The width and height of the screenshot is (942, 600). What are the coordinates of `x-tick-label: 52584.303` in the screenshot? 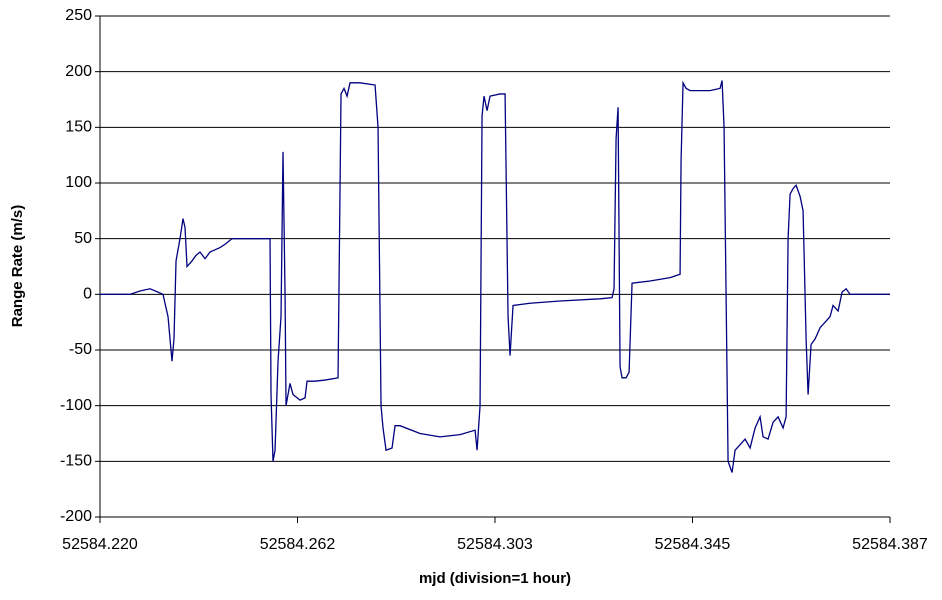 It's located at (495, 544).